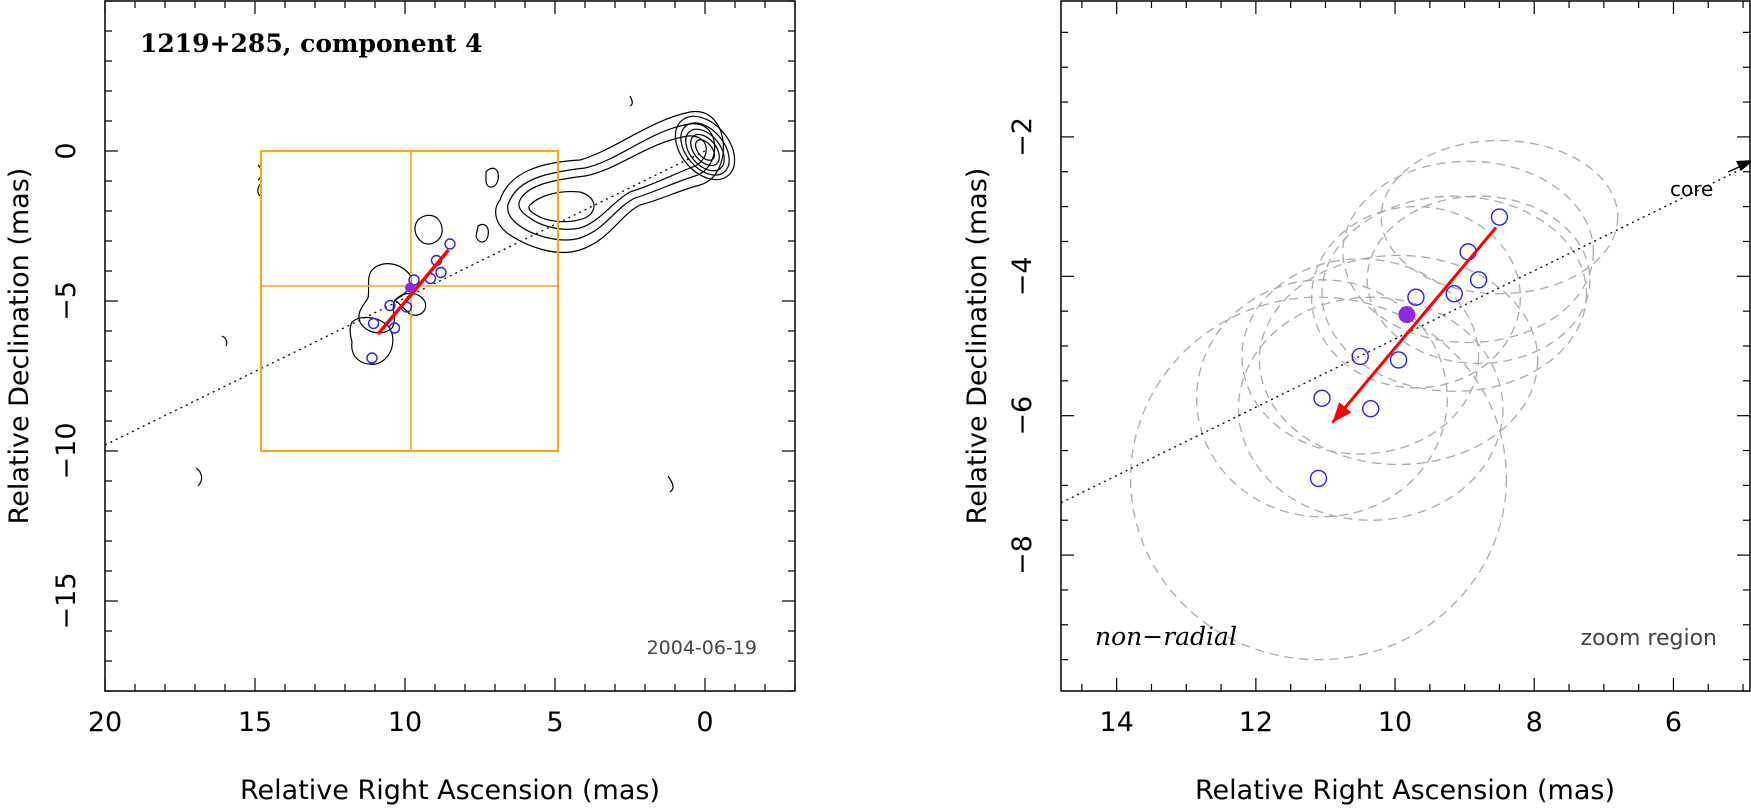 The height and width of the screenshot is (809, 1751). What do you see at coordinates (704, 722) in the screenshot?
I see `x-tick-label: 0` at bounding box center [704, 722].